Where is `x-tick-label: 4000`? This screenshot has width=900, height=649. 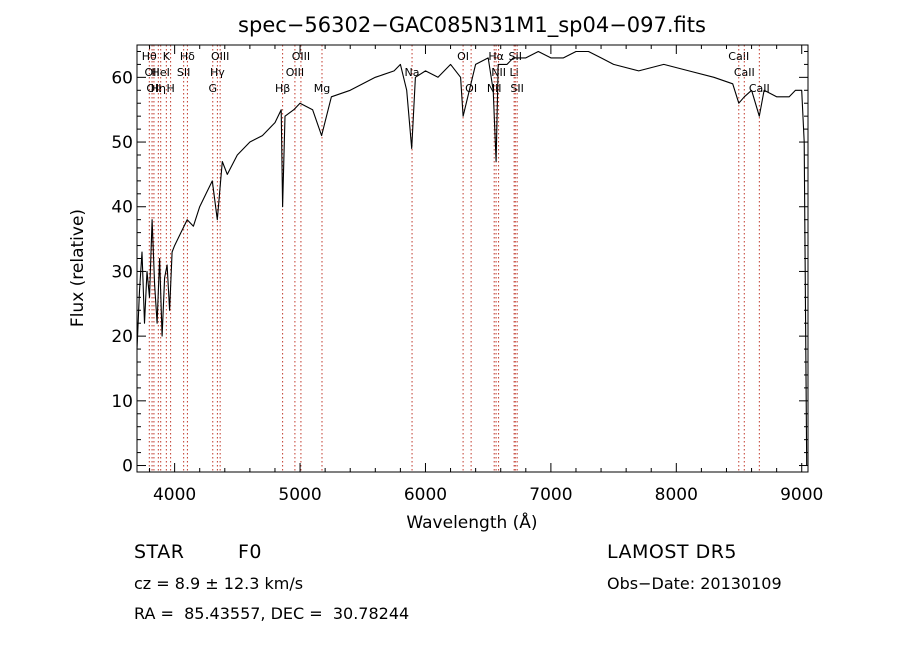
x-tick-label: 4000 is located at coordinates (174, 495).